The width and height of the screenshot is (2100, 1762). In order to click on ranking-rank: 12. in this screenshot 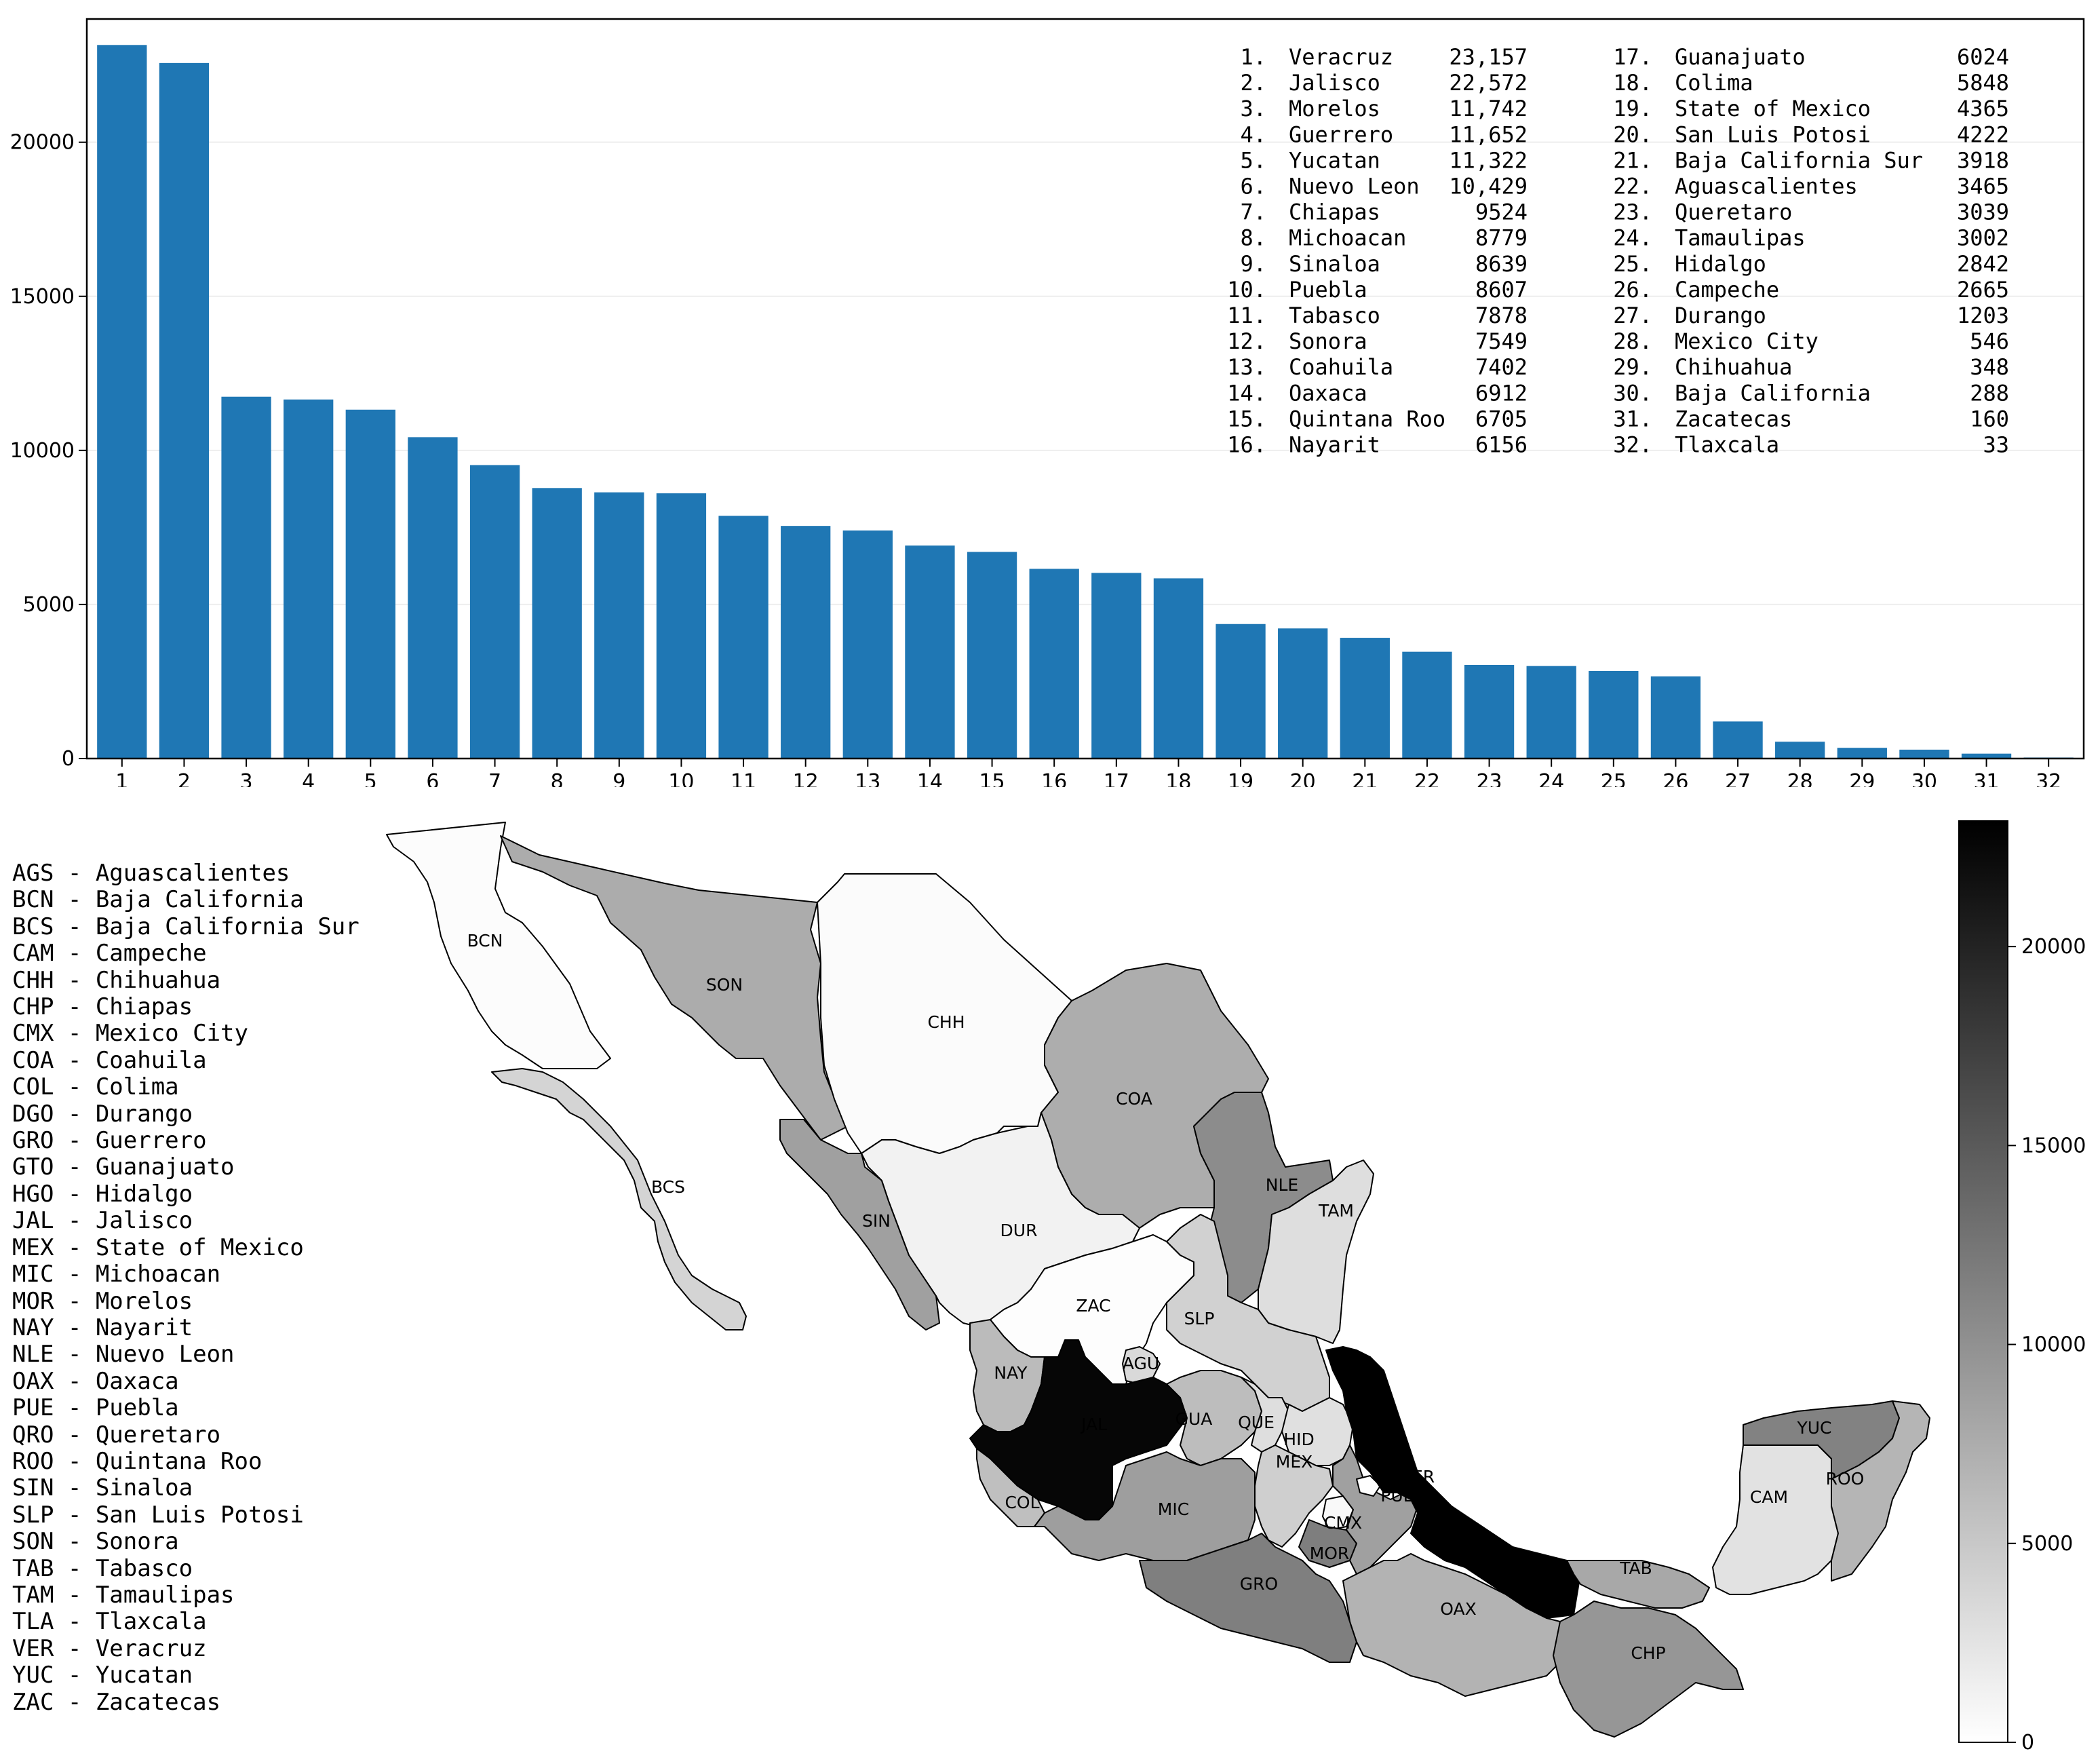, I will do `click(1246, 341)`.